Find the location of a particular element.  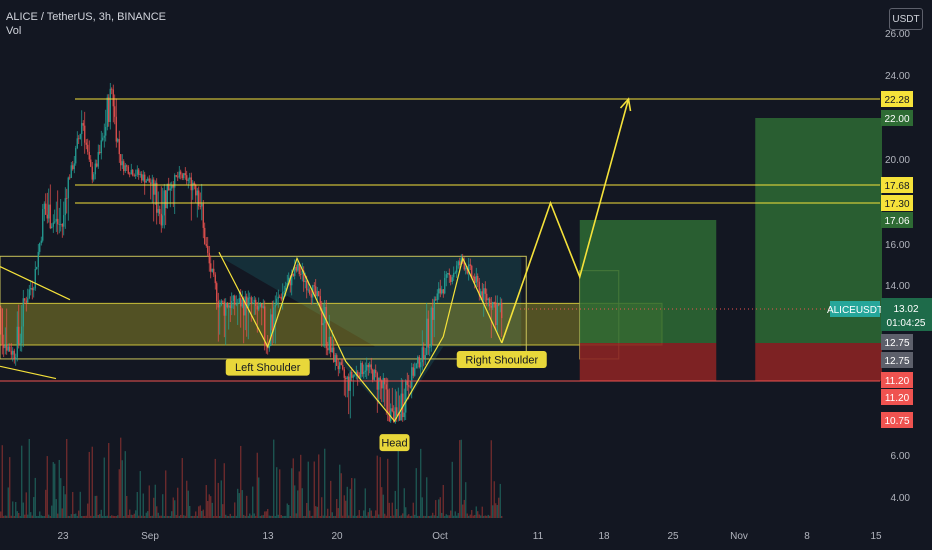

last-price-bg is located at coordinates (906, 314).